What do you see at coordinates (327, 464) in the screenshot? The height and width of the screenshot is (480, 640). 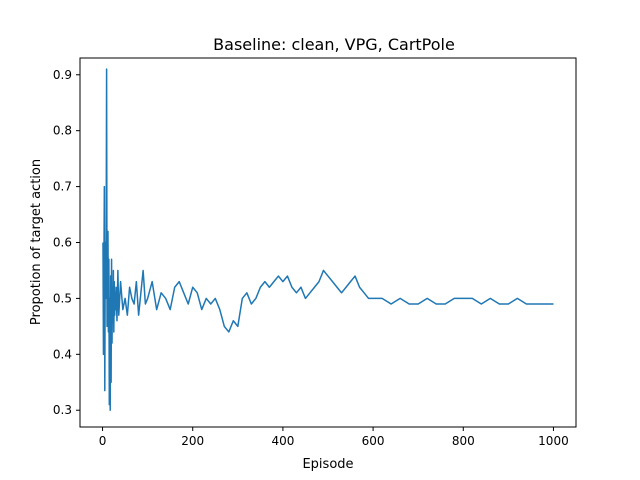 I see `x-axis-label: Episode` at bounding box center [327, 464].